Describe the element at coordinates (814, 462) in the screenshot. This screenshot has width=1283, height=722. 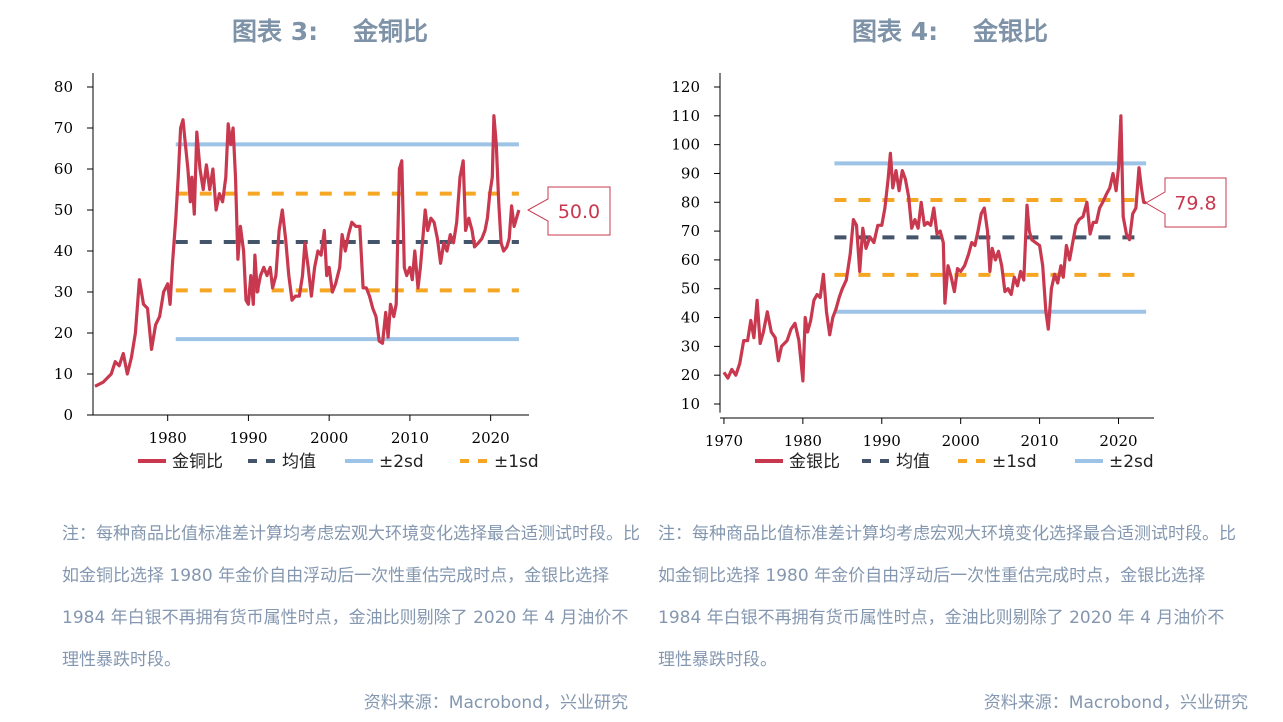
I see `legend-label: 金银比` at that location.